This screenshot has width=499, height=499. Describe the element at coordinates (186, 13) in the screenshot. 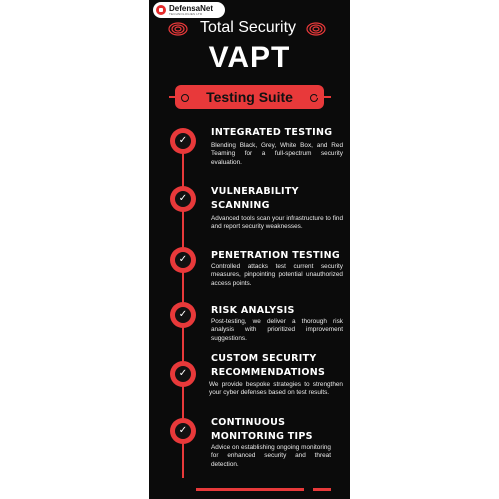

I see `brand-tagline: TECHNOLOGIES LTD` at that location.